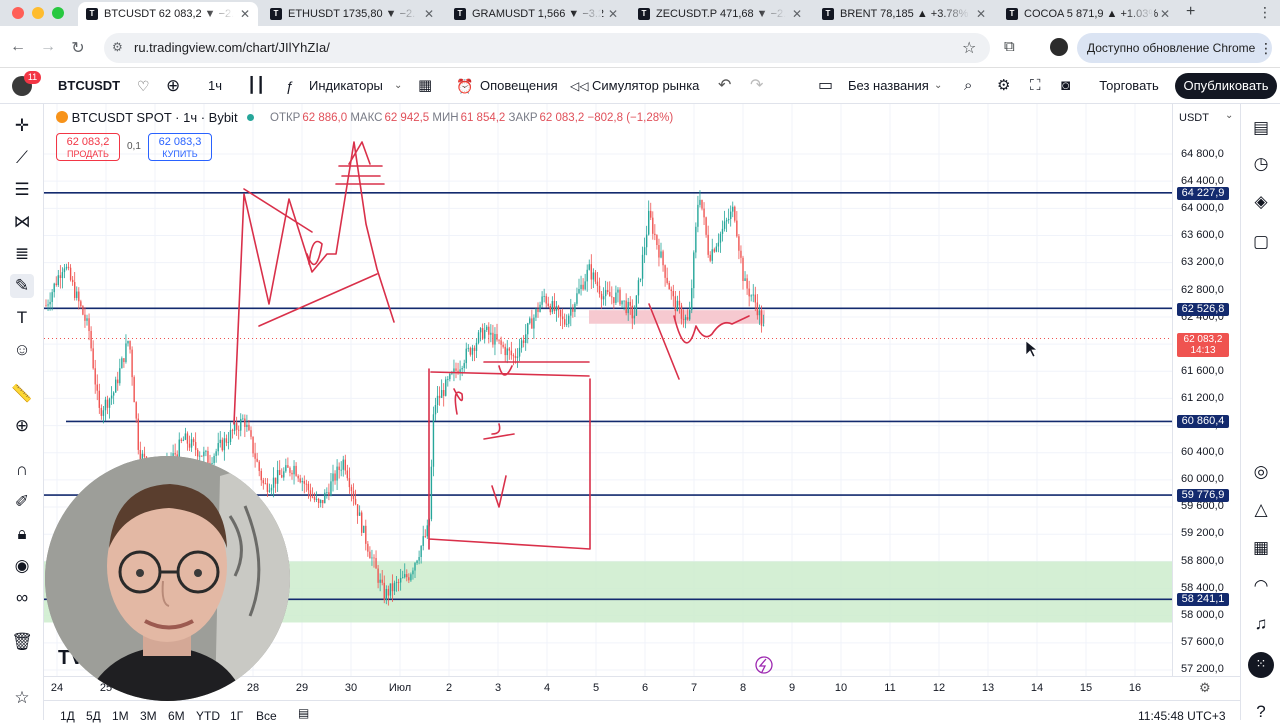 This screenshot has width=1280, height=724. What do you see at coordinates (1182, 716) in the screenshot?
I see `clock: 11:45:48 UTC+3` at bounding box center [1182, 716].